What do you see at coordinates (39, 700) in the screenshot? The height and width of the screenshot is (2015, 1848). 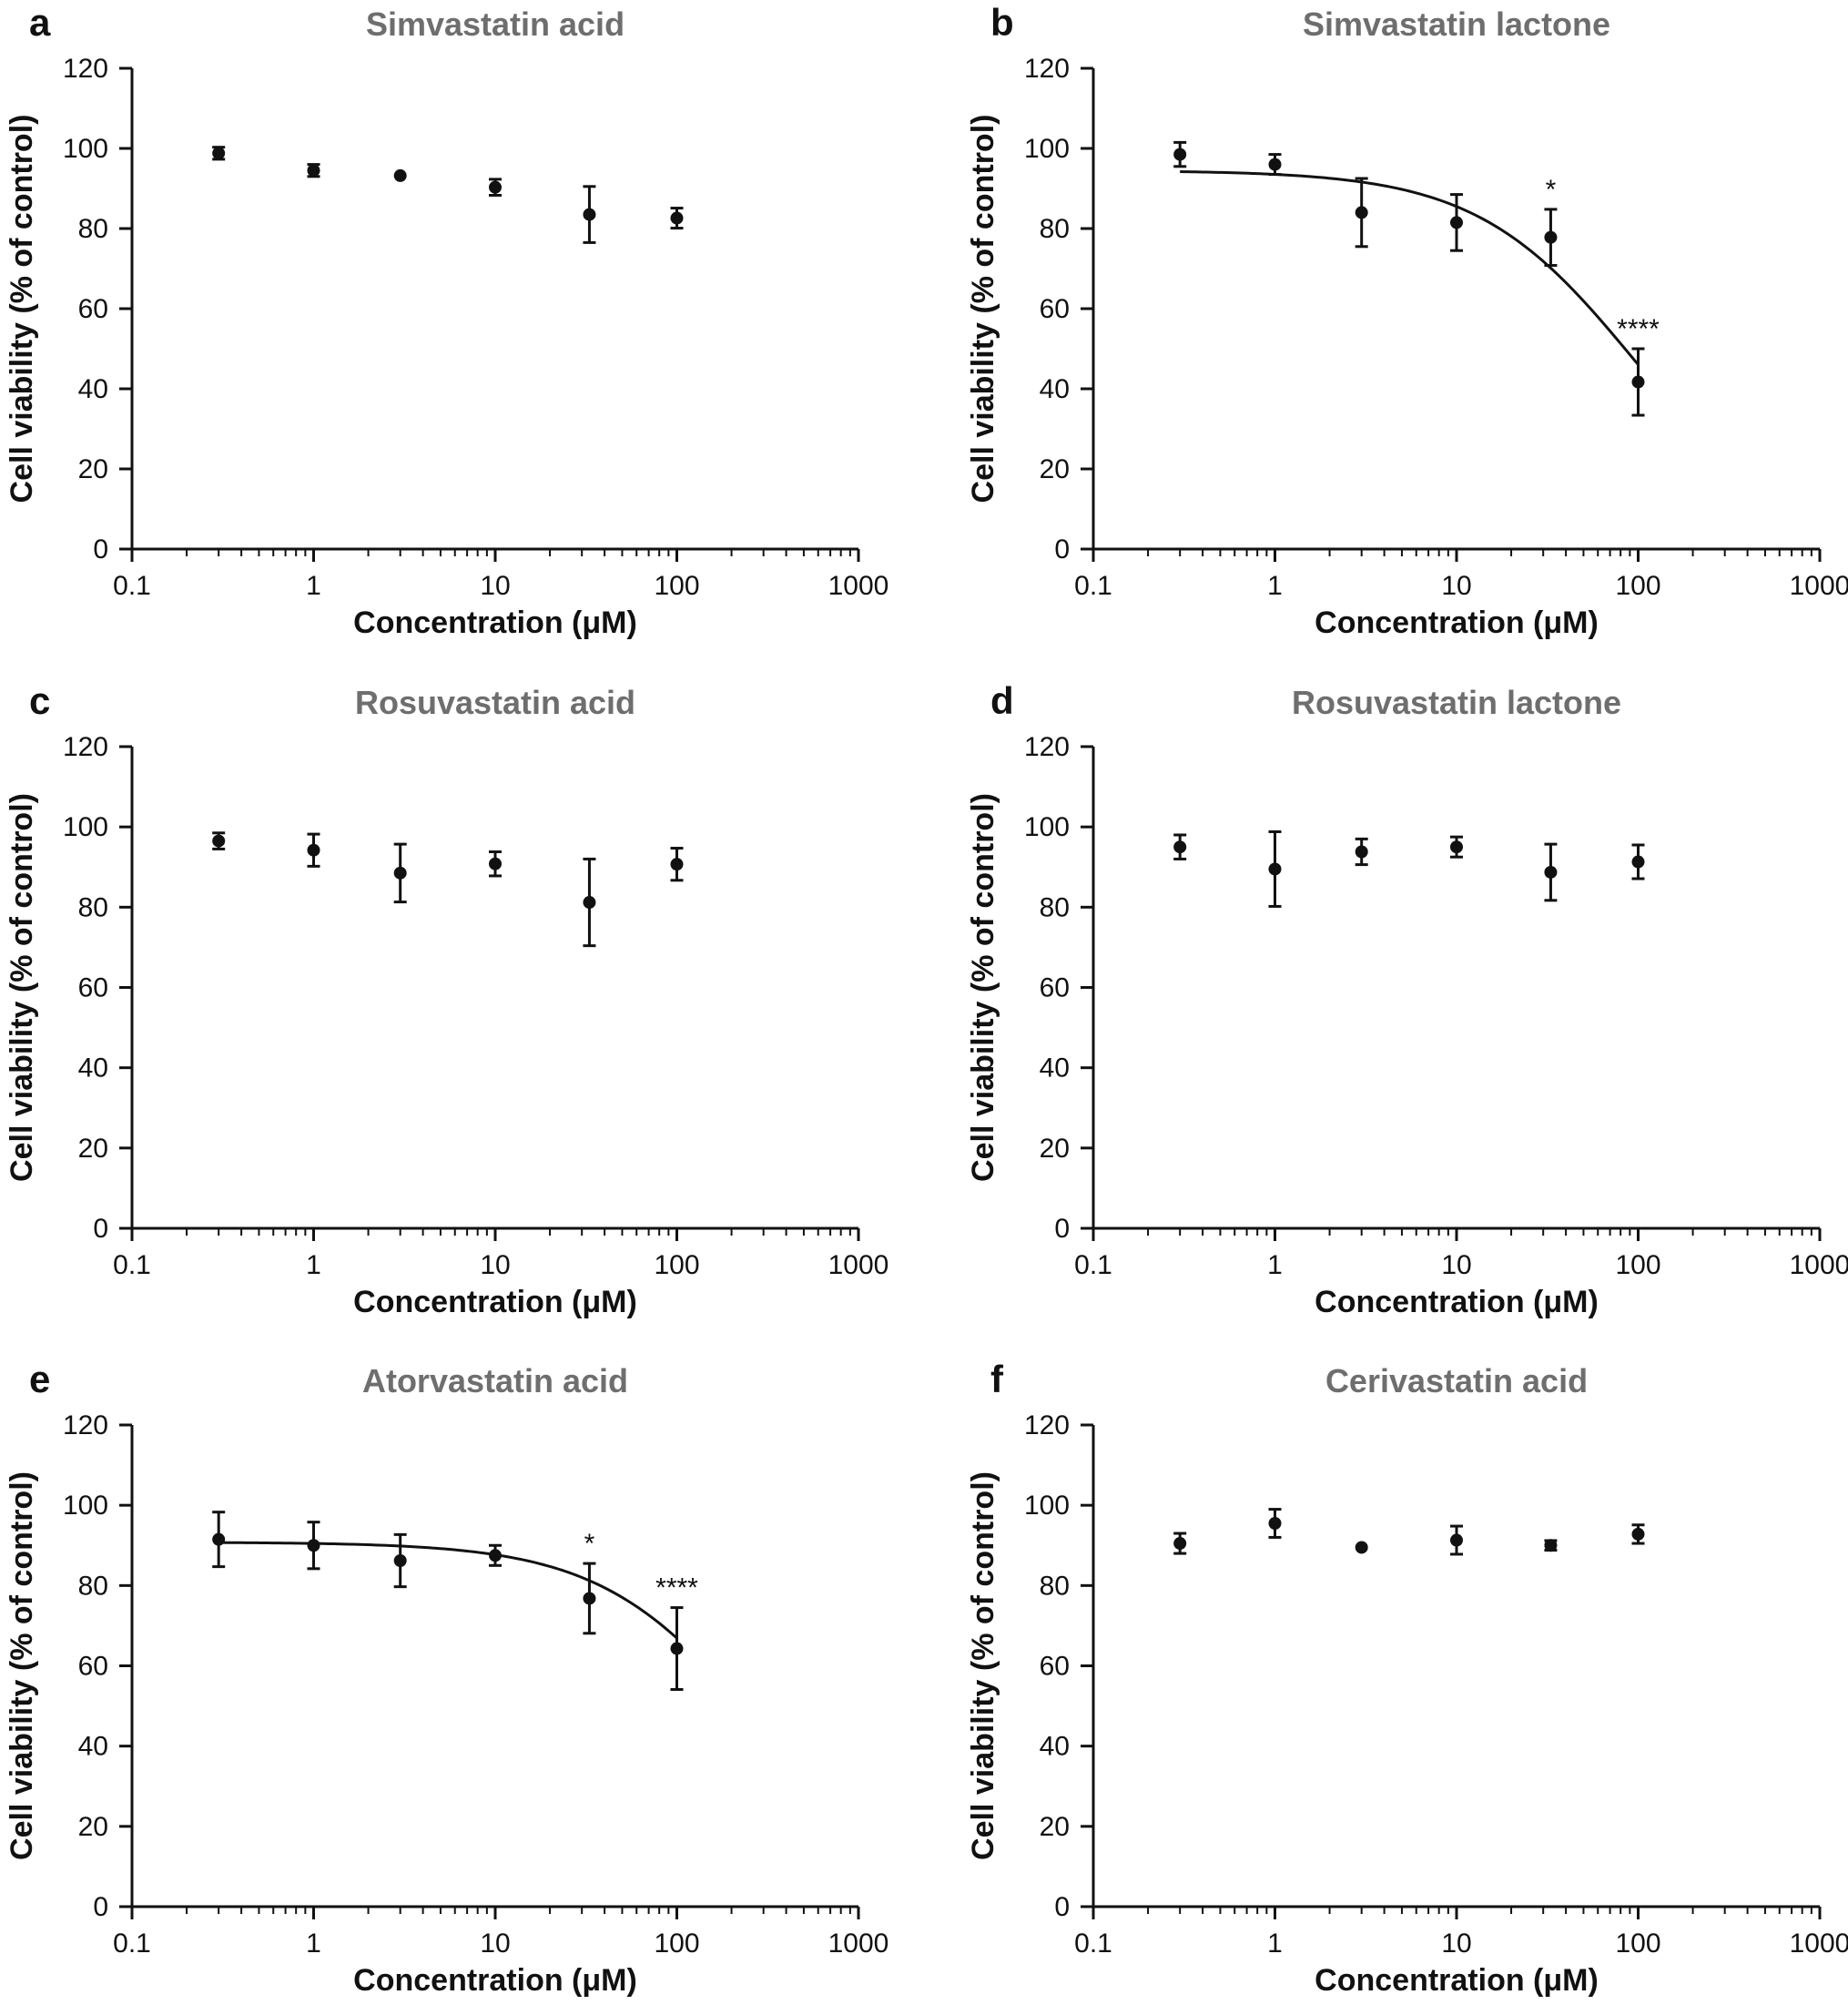 I see `panel-letter: c` at bounding box center [39, 700].